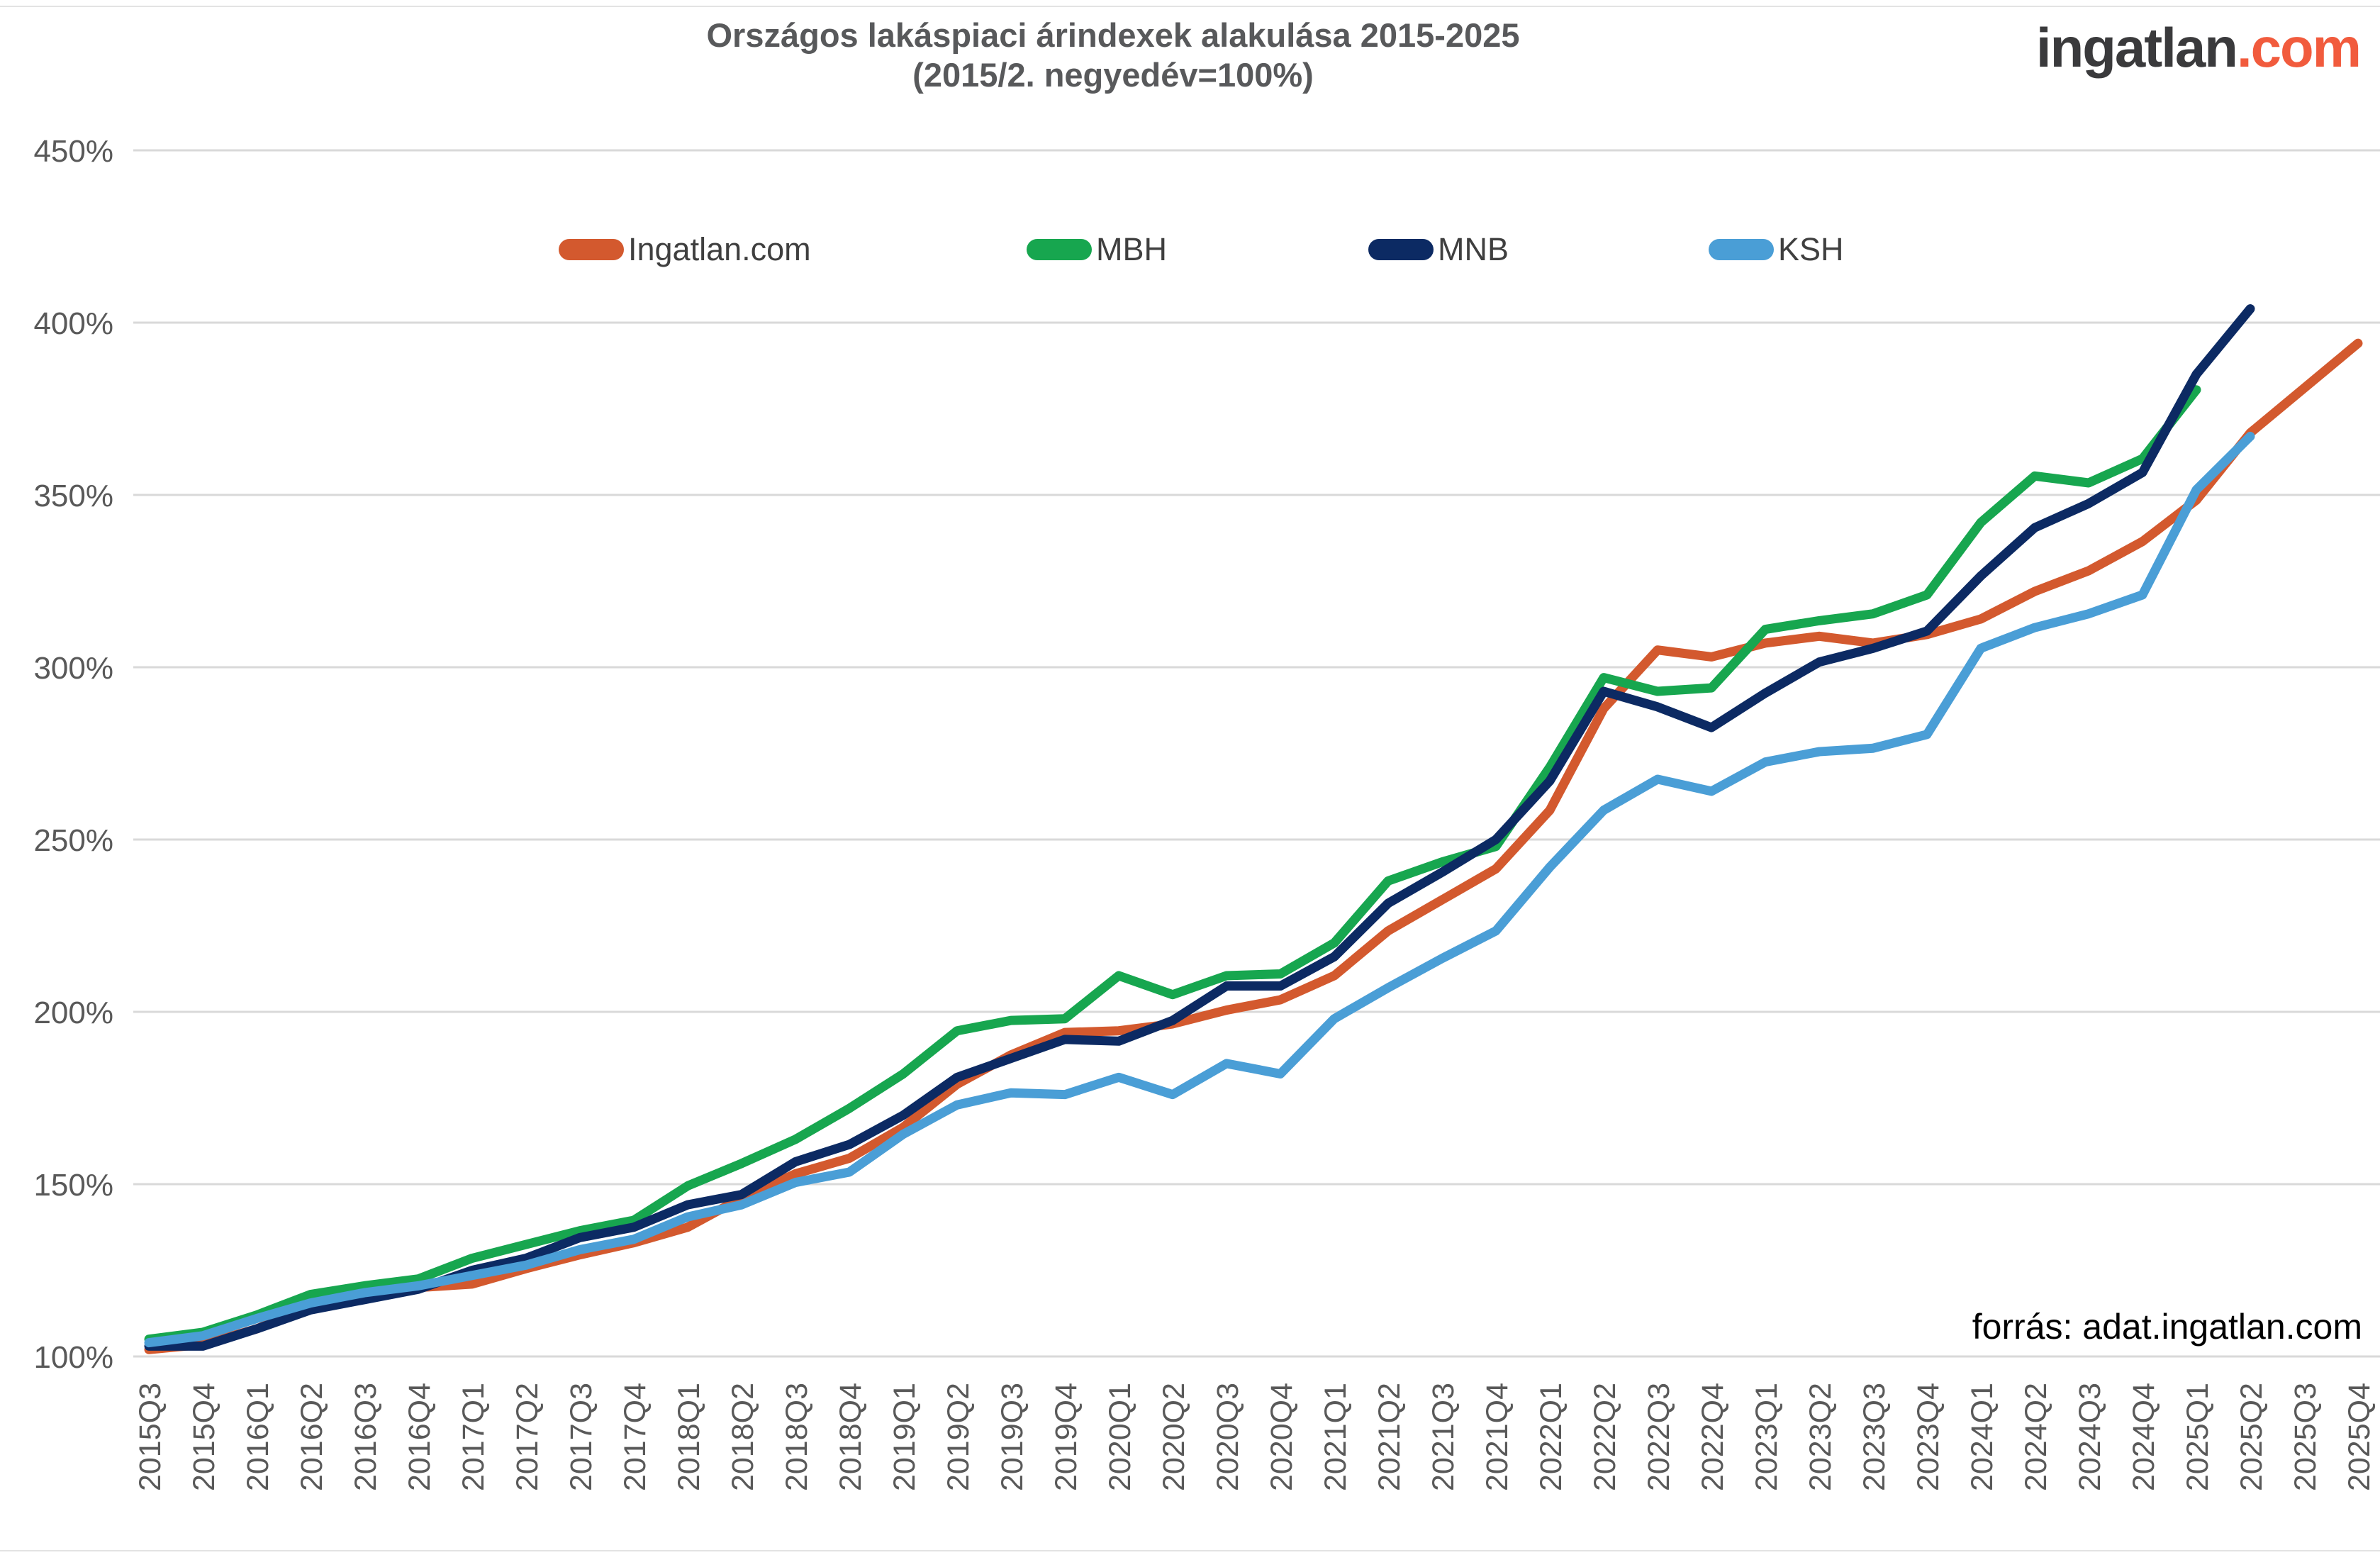 The height and width of the screenshot is (1555, 2380). Describe the element at coordinates (1777, 249) in the screenshot. I see `legend-item-ksh: KSH` at that location.